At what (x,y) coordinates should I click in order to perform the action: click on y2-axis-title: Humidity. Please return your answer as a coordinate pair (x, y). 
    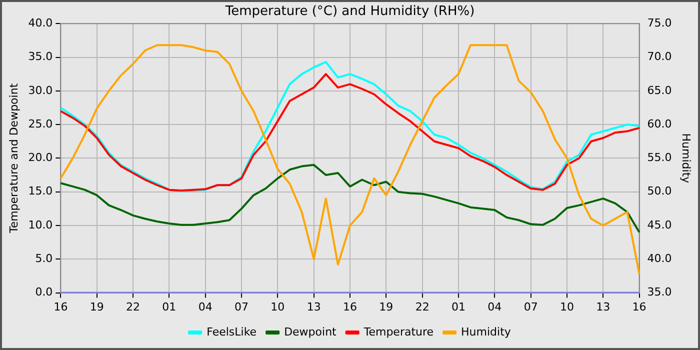
    Looking at the image, I should click on (686, 158).